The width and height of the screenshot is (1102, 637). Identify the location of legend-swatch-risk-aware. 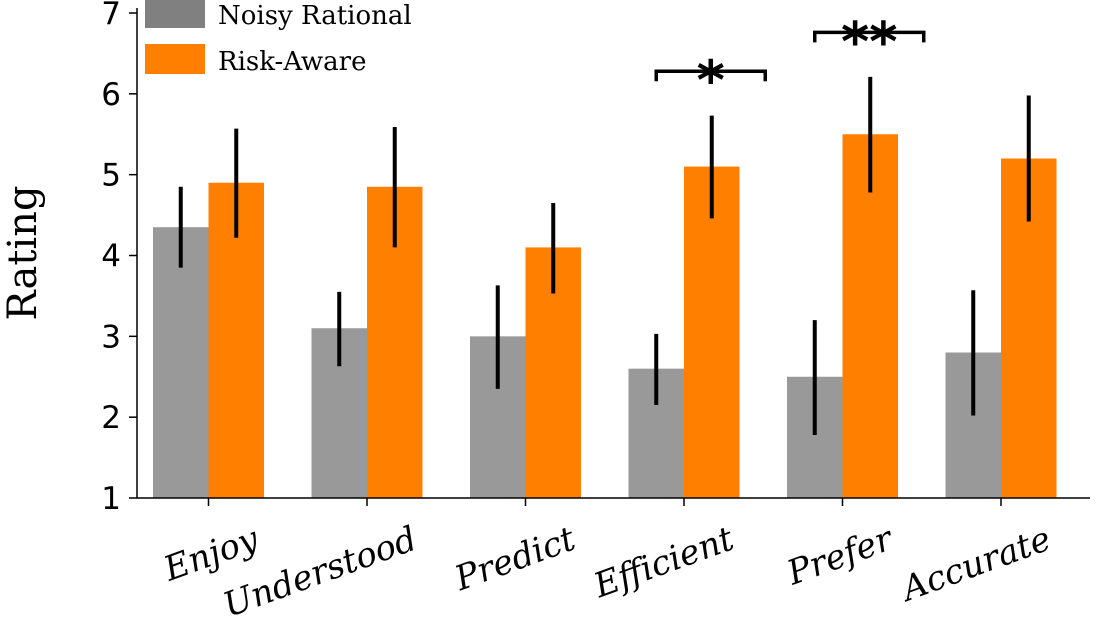
(175, 59).